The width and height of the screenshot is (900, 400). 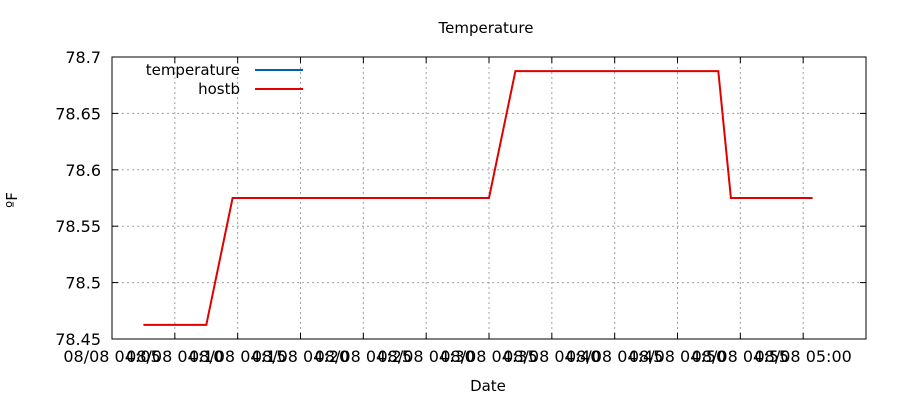 What do you see at coordinates (174, 356) in the screenshot?
I see `x-tick-label: 08/08 04:10` at bounding box center [174, 356].